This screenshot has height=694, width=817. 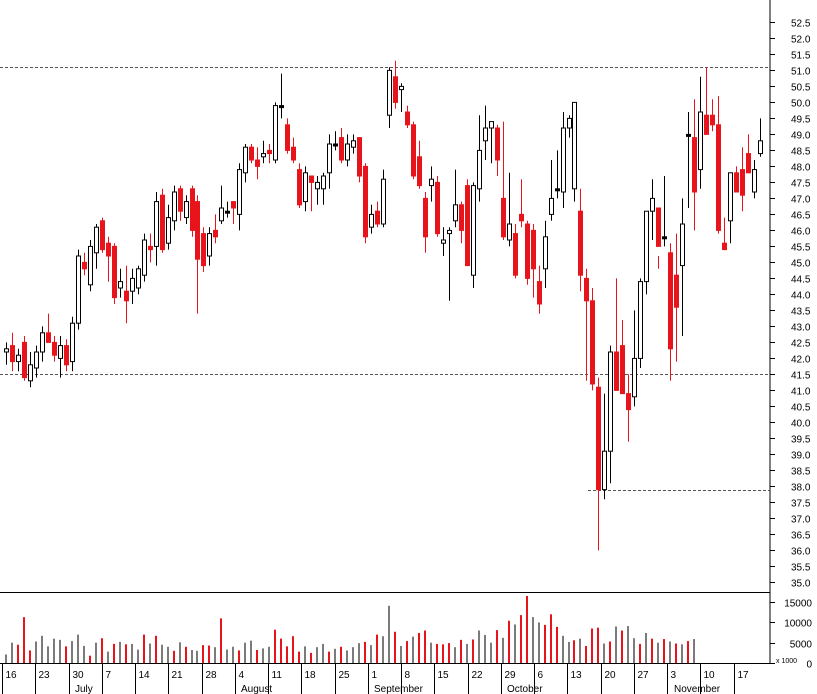 I want to click on volume-tick-label: 15000, so click(x=798, y=604).